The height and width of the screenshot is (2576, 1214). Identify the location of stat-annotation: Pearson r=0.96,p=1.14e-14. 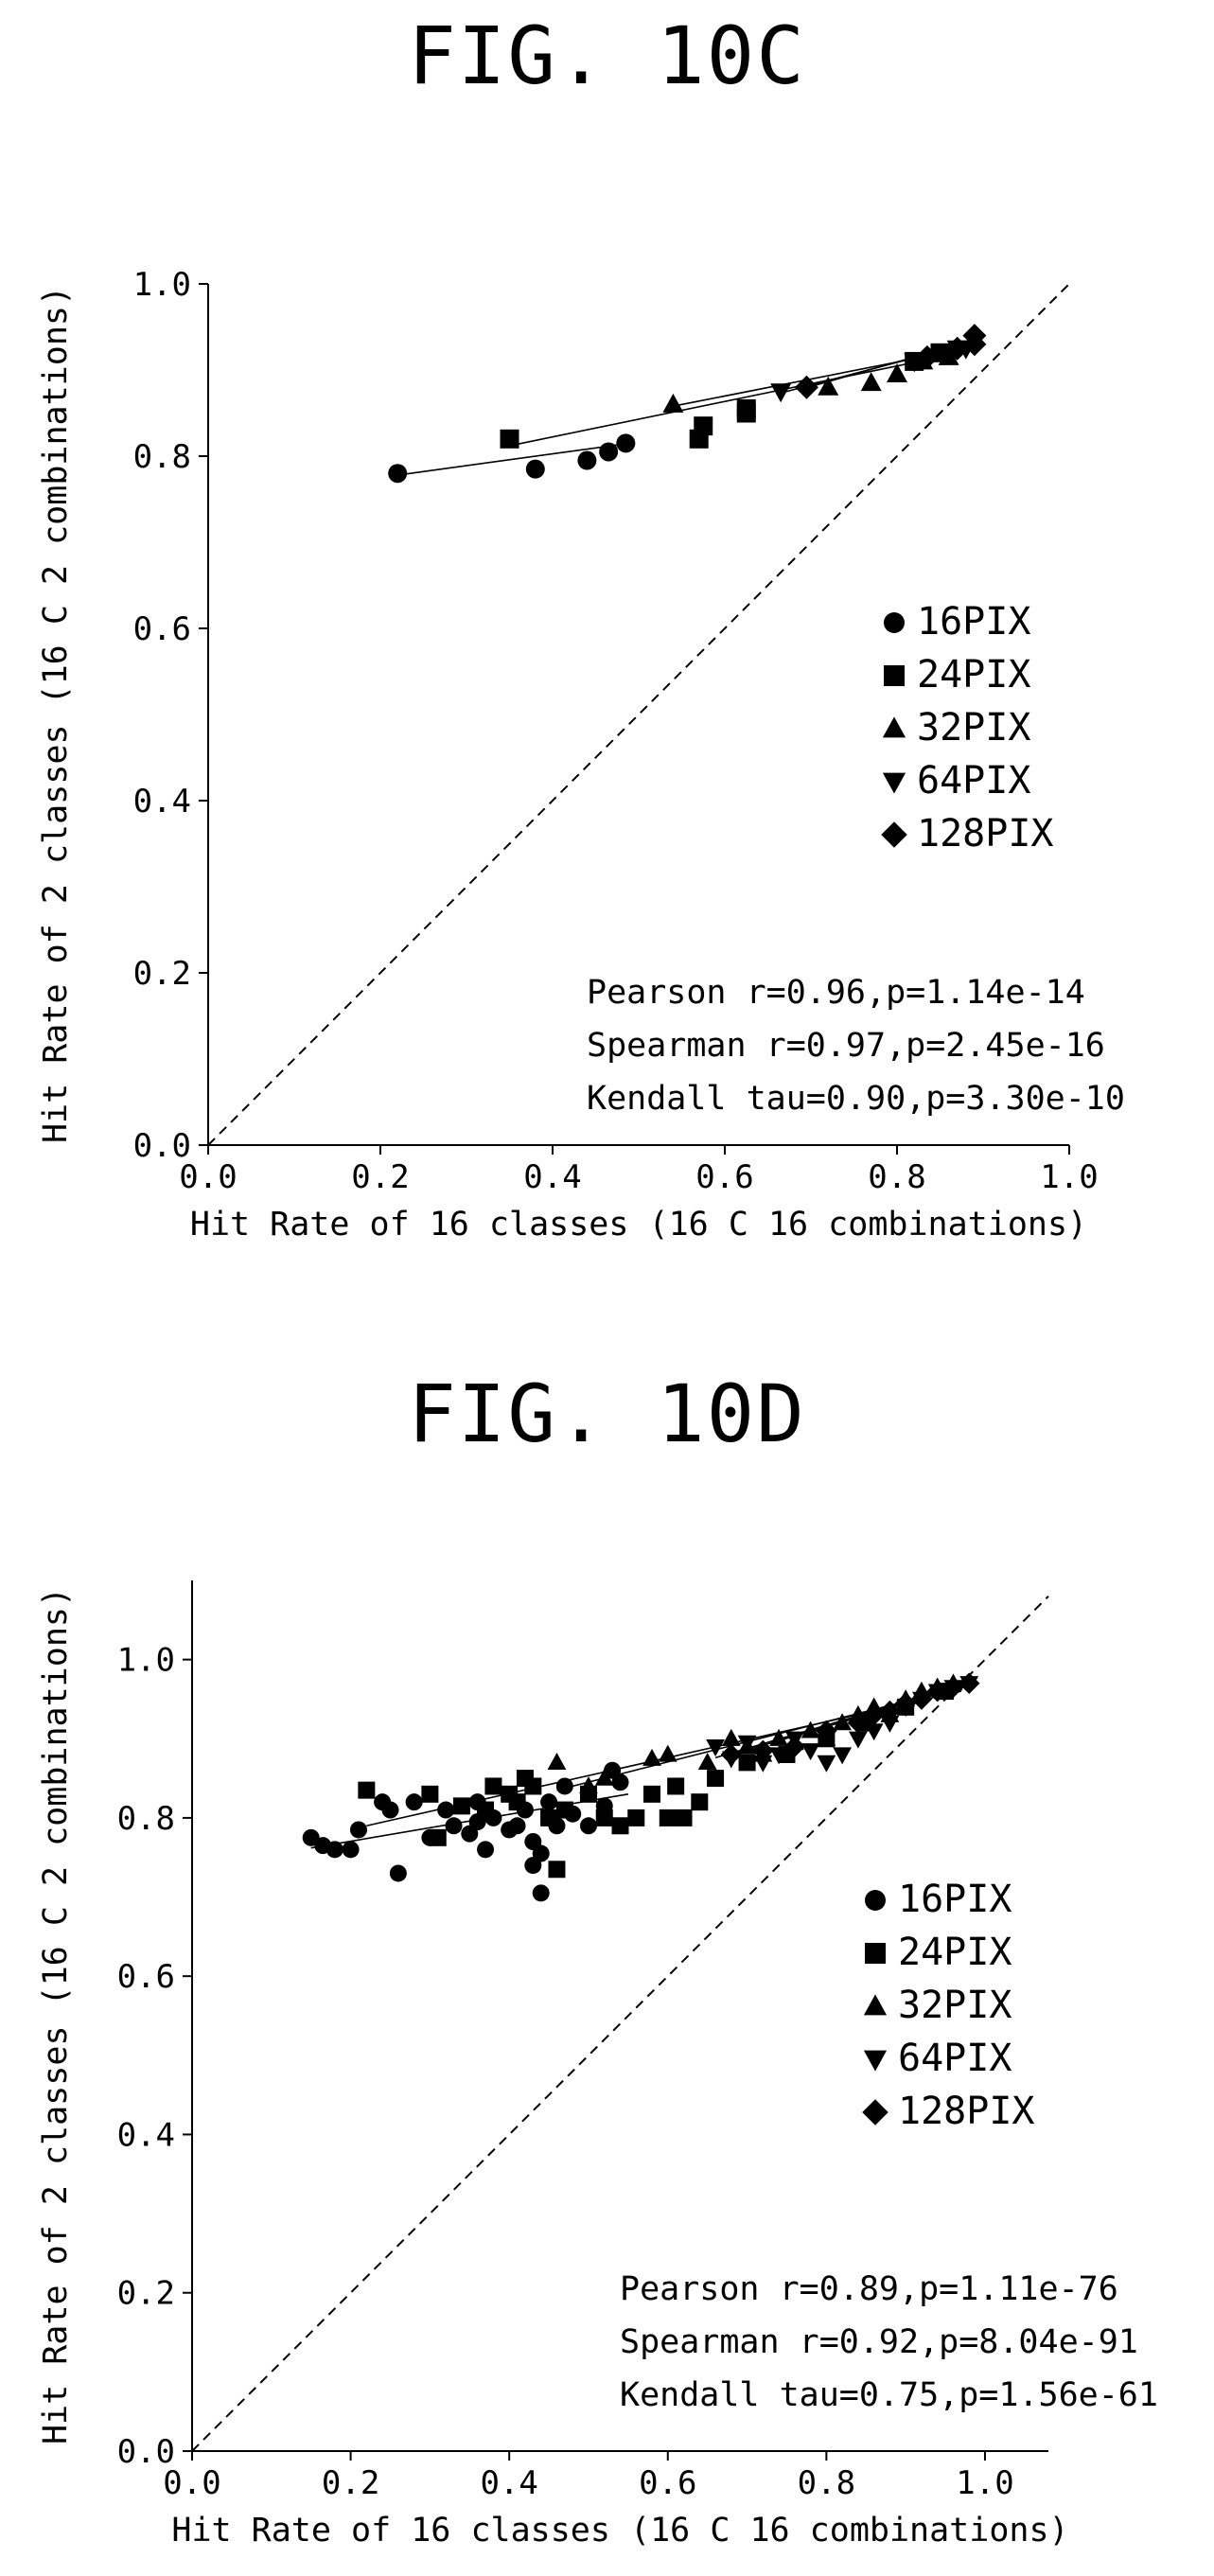
(836, 993).